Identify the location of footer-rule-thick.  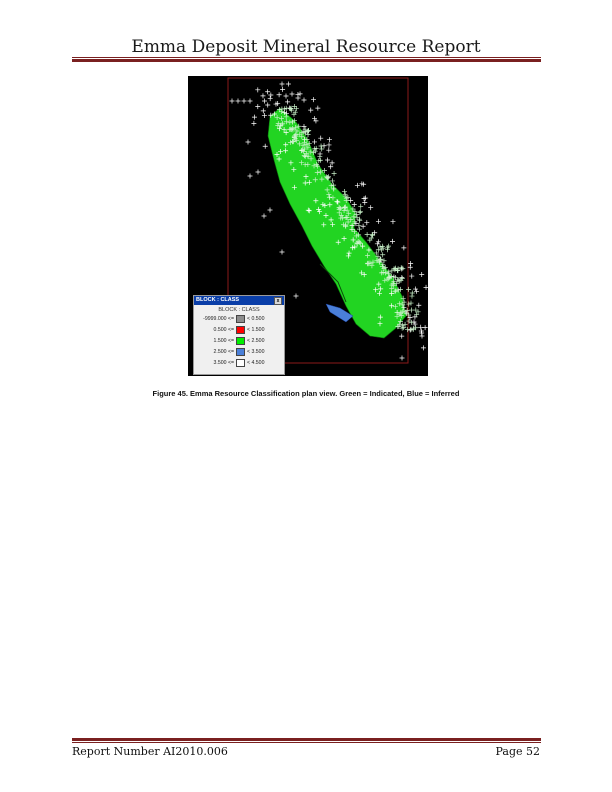
(306, 739).